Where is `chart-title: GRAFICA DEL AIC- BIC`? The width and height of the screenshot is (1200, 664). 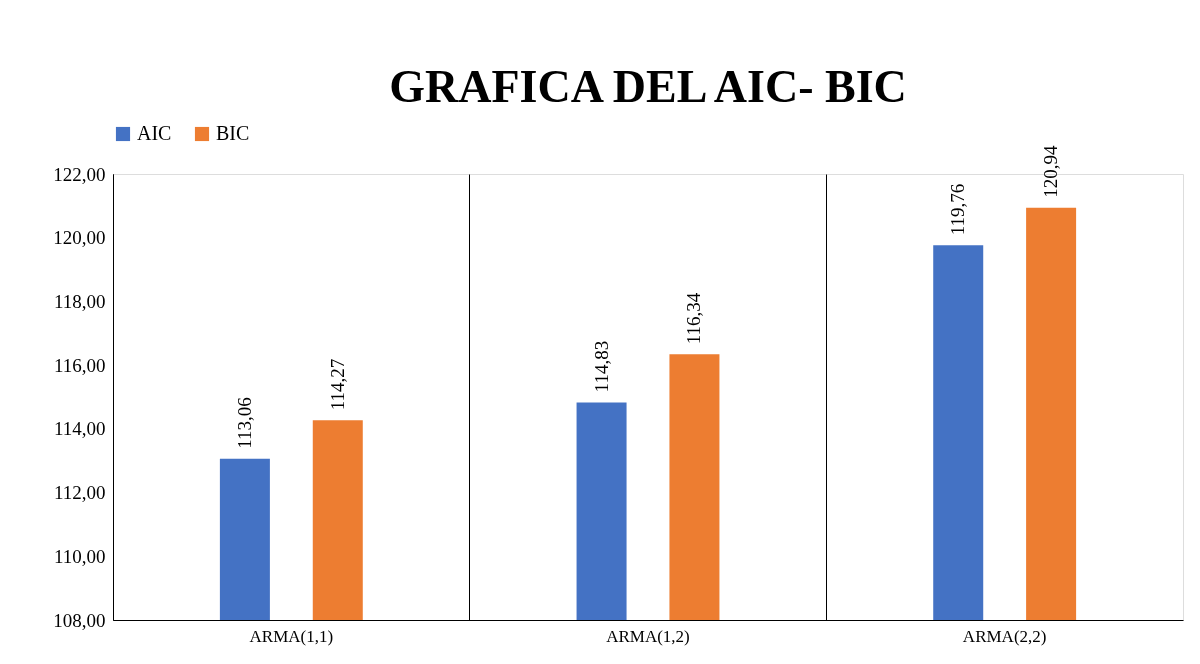 chart-title: GRAFICA DEL AIC- BIC is located at coordinates (648, 86).